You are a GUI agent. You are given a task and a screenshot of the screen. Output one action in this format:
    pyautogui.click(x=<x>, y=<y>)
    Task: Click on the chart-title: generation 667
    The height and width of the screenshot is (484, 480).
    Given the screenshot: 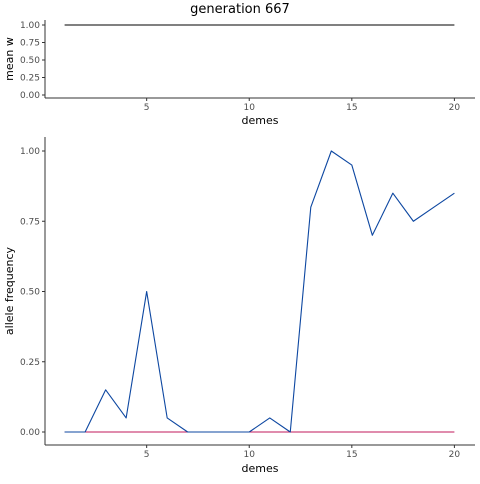 What is the action you would take?
    pyautogui.click(x=240, y=9)
    